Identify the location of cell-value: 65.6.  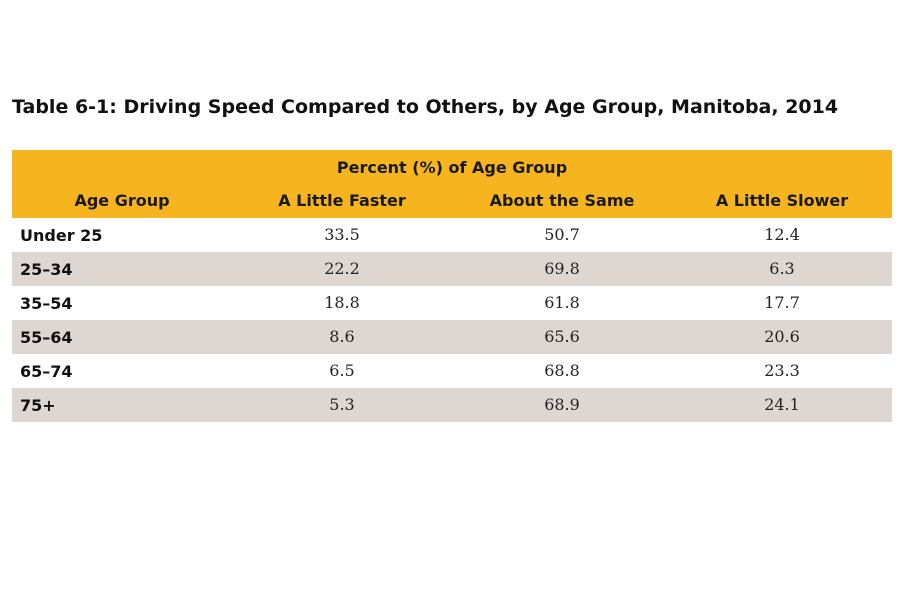
(562, 336).